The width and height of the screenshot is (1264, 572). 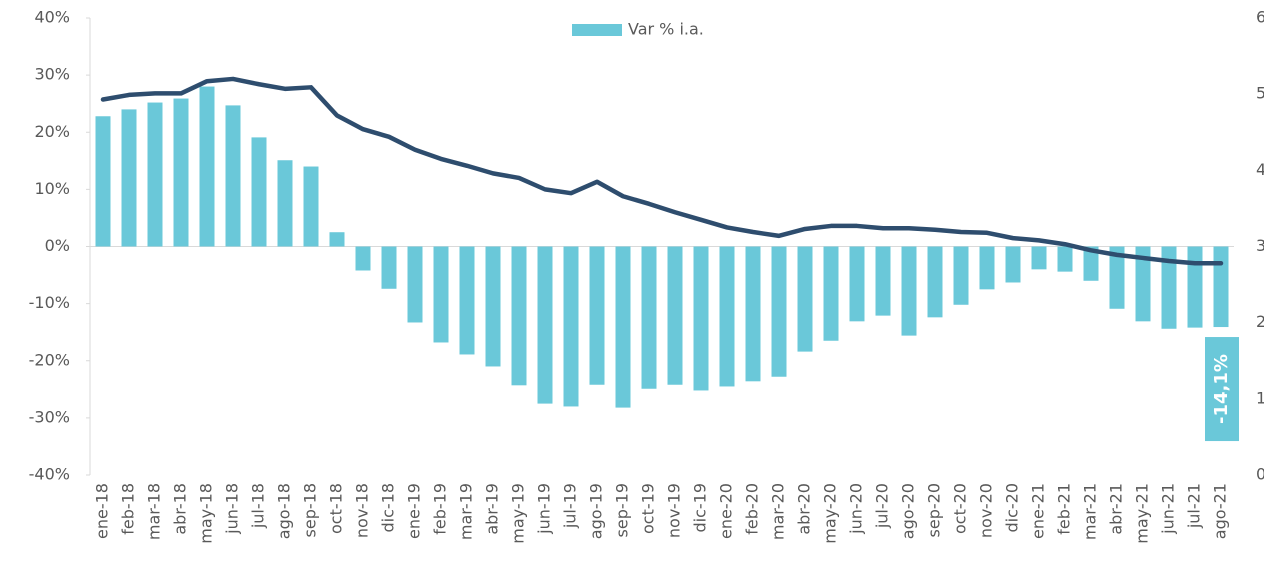 What do you see at coordinates (1194, 506) in the screenshot?
I see `x-tick-label: jul-21` at bounding box center [1194, 506].